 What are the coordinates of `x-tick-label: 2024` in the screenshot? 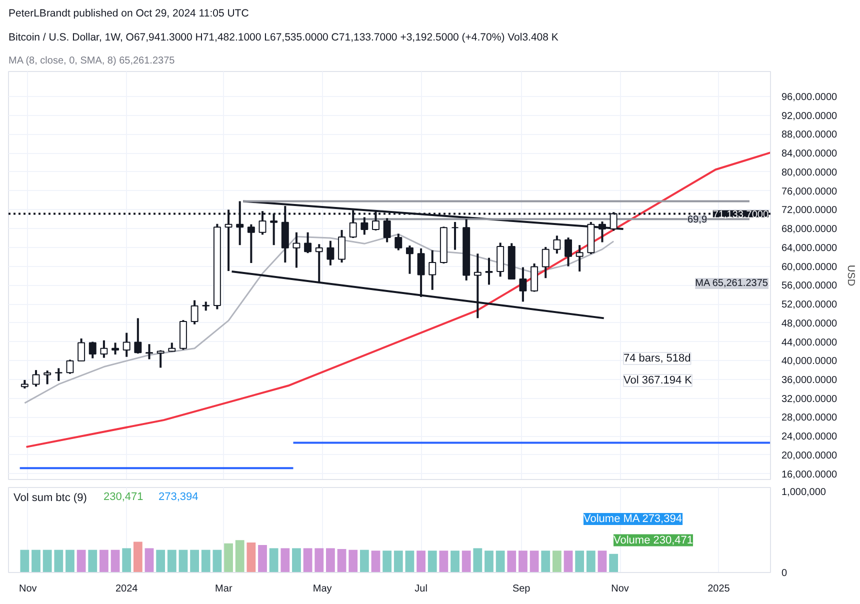 It's located at (126, 589).